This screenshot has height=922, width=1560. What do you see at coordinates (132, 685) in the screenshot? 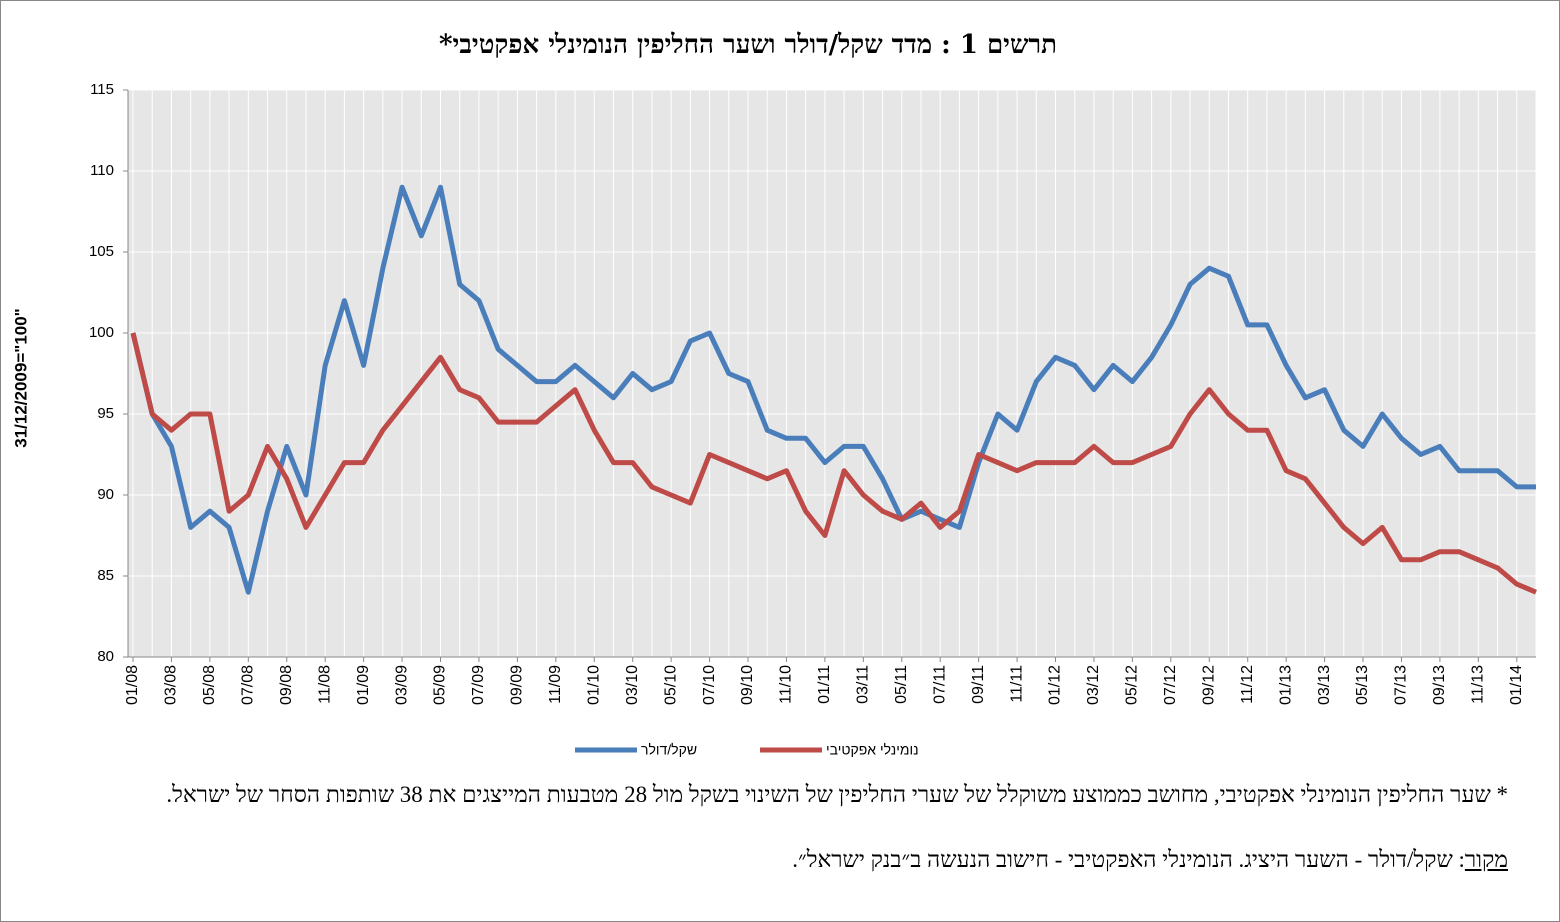
I see `x-tick-label: 01/08` at bounding box center [132, 685].